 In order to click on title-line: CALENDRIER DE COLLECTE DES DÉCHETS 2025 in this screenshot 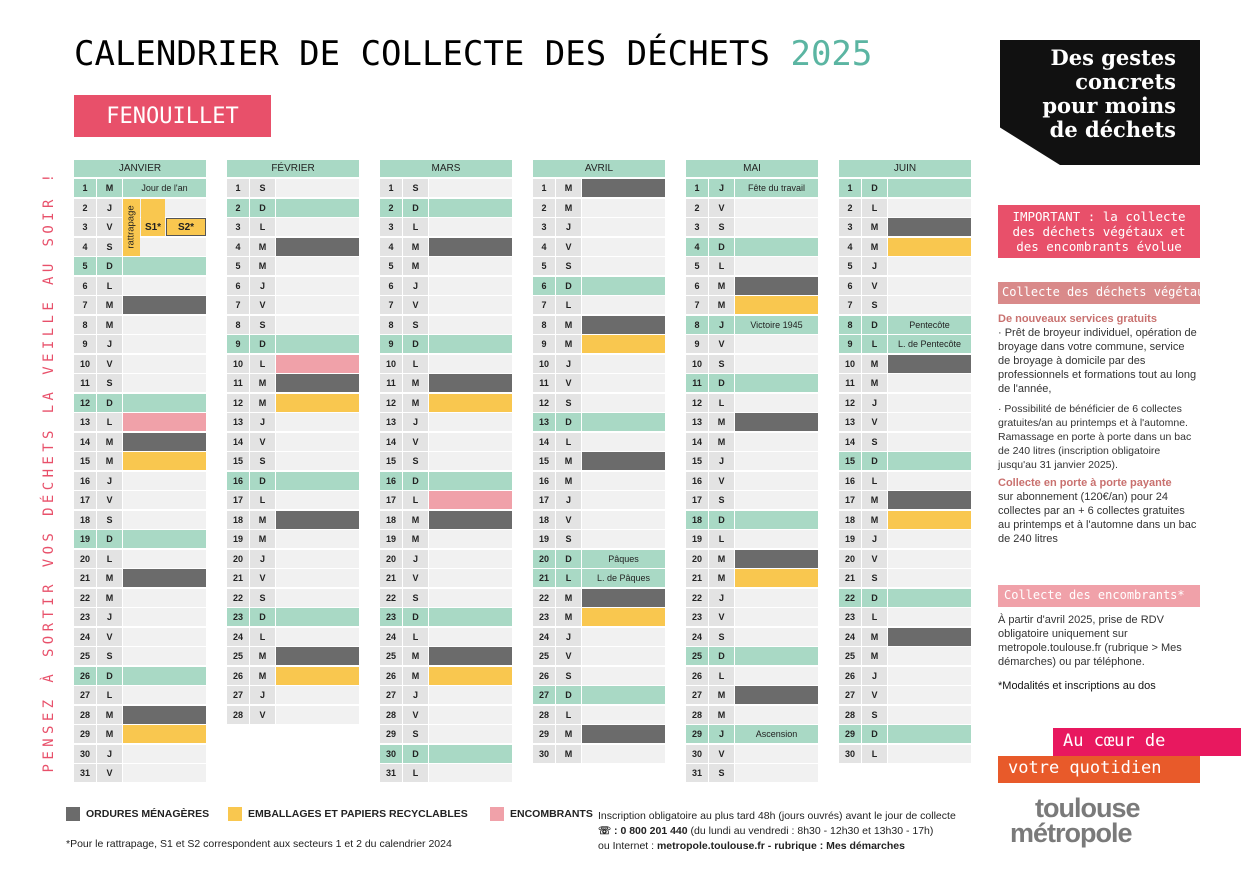, I will do `click(473, 54)`.